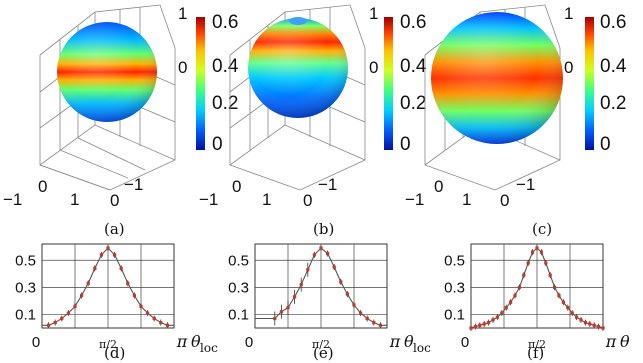 The width and height of the screenshot is (643, 363). What do you see at coordinates (542, 229) in the screenshot?
I see `caption-c: (c)` at bounding box center [542, 229].